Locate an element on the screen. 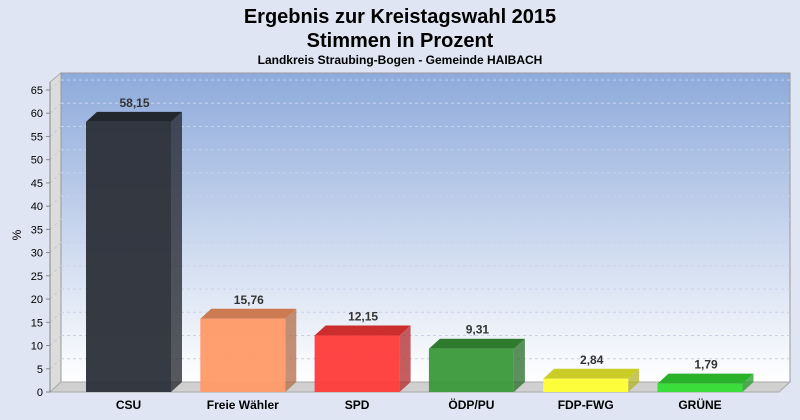 The width and height of the screenshot is (800, 420). x-tick-label: ÖDP/PU is located at coordinates (471, 404).